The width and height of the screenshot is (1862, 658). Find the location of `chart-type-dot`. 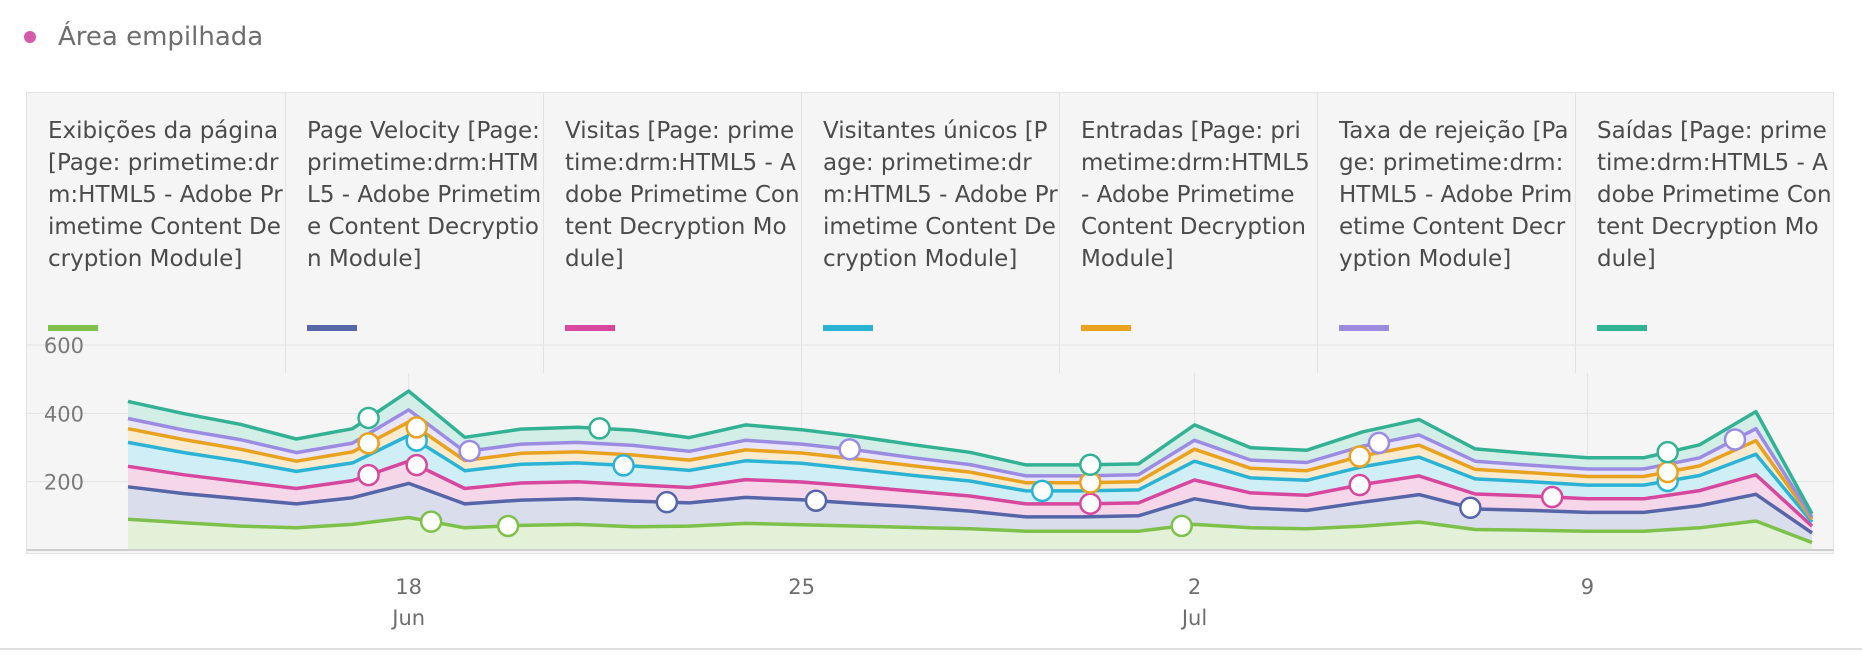

chart-type-dot is located at coordinates (30, 37).